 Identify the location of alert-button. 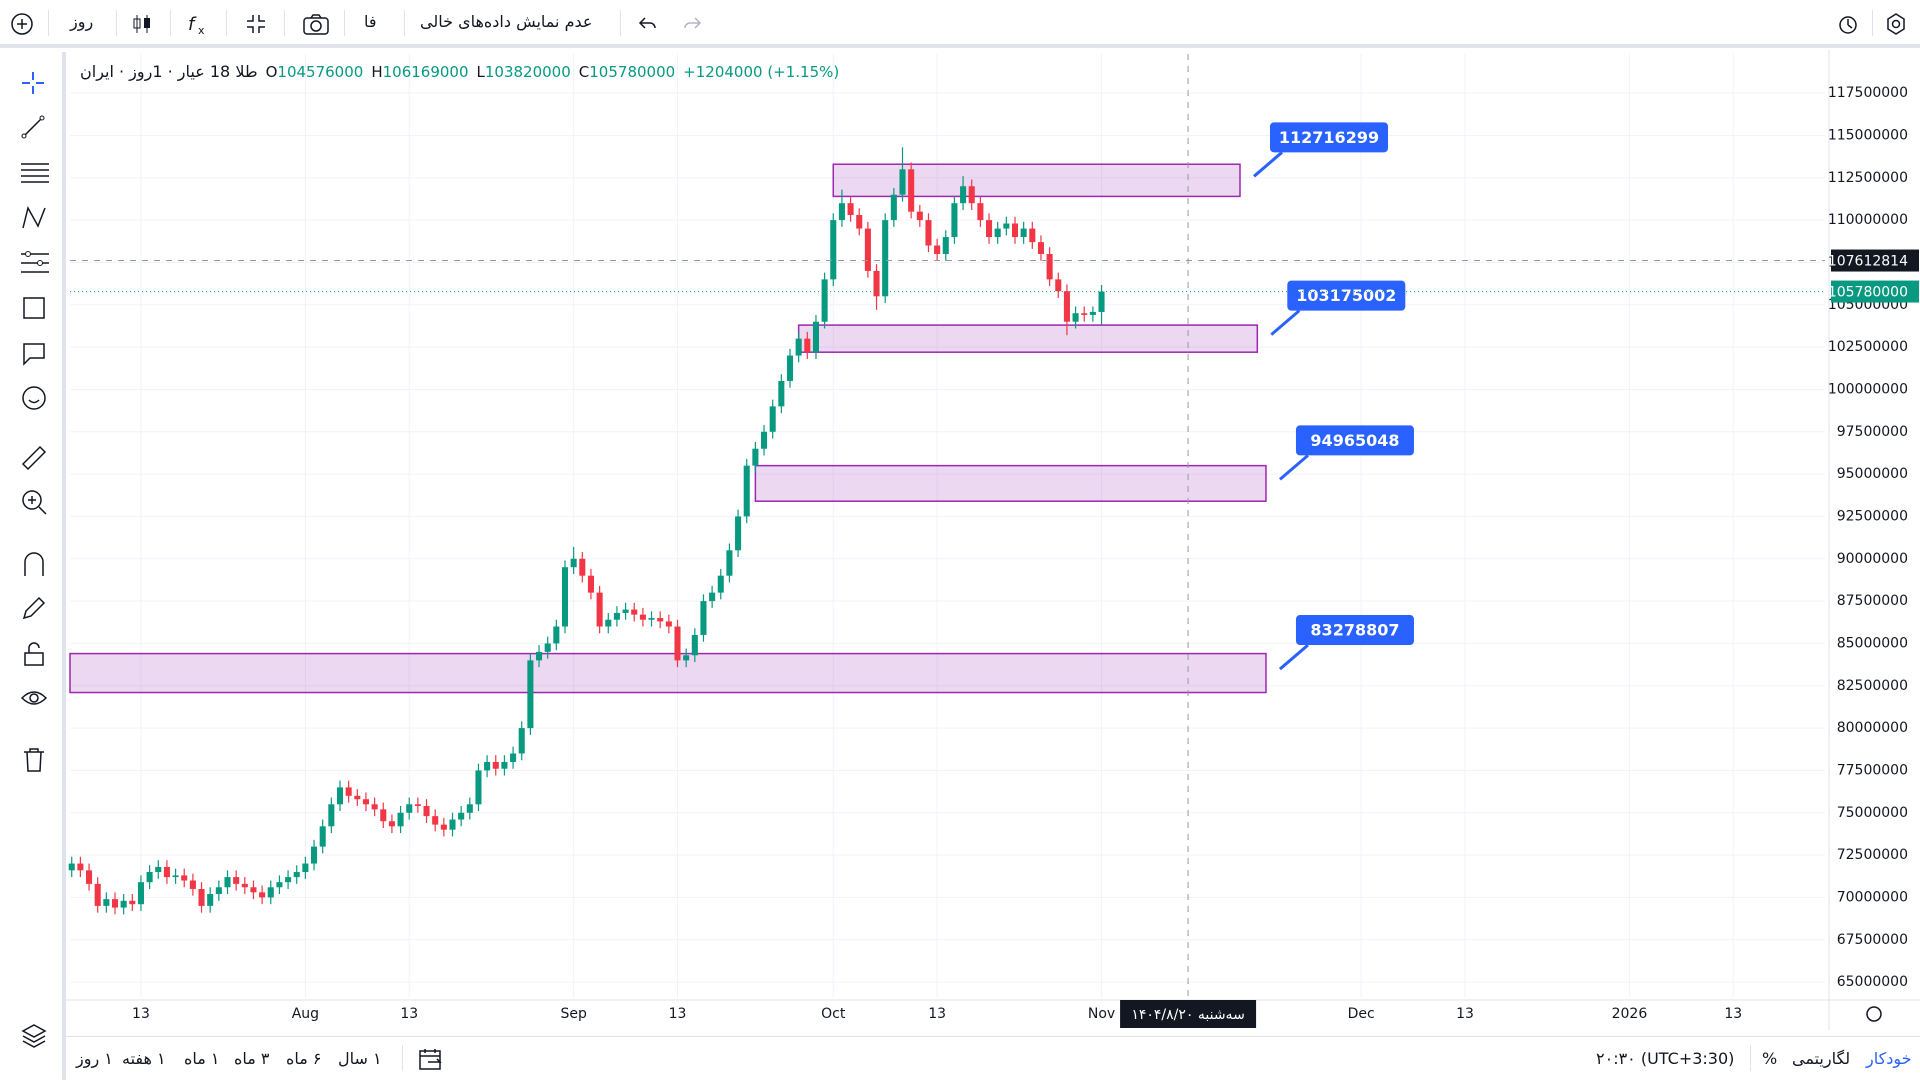
(1848, 24).